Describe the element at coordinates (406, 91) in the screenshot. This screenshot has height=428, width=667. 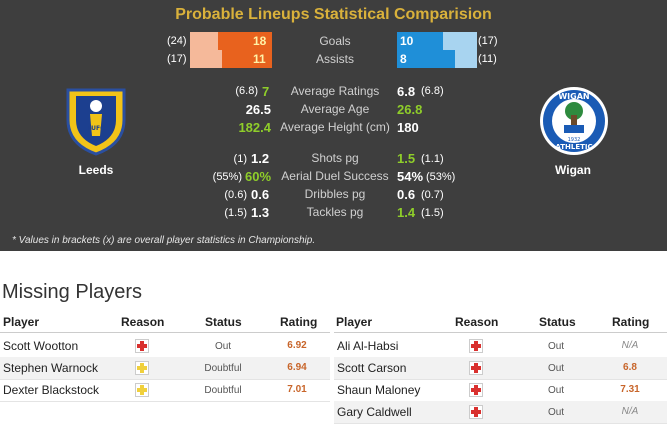
I see `away-ratings-value: 6.8` at that location.